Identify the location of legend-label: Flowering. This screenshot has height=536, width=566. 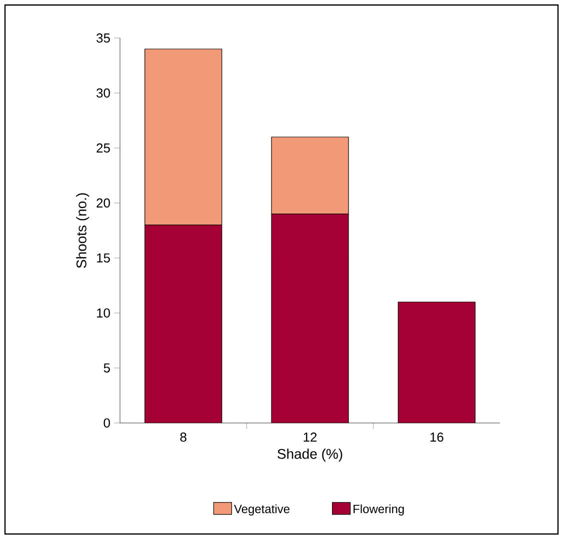
(379, 510).